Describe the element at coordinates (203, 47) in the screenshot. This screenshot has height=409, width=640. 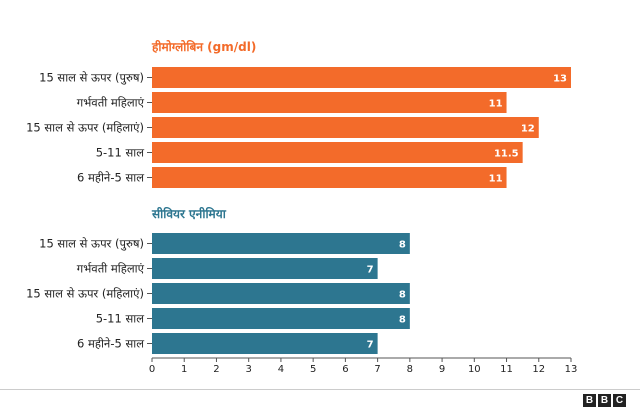
I see `group-title-1: हीमोग्लोबिन (gm/dl)` at that location.